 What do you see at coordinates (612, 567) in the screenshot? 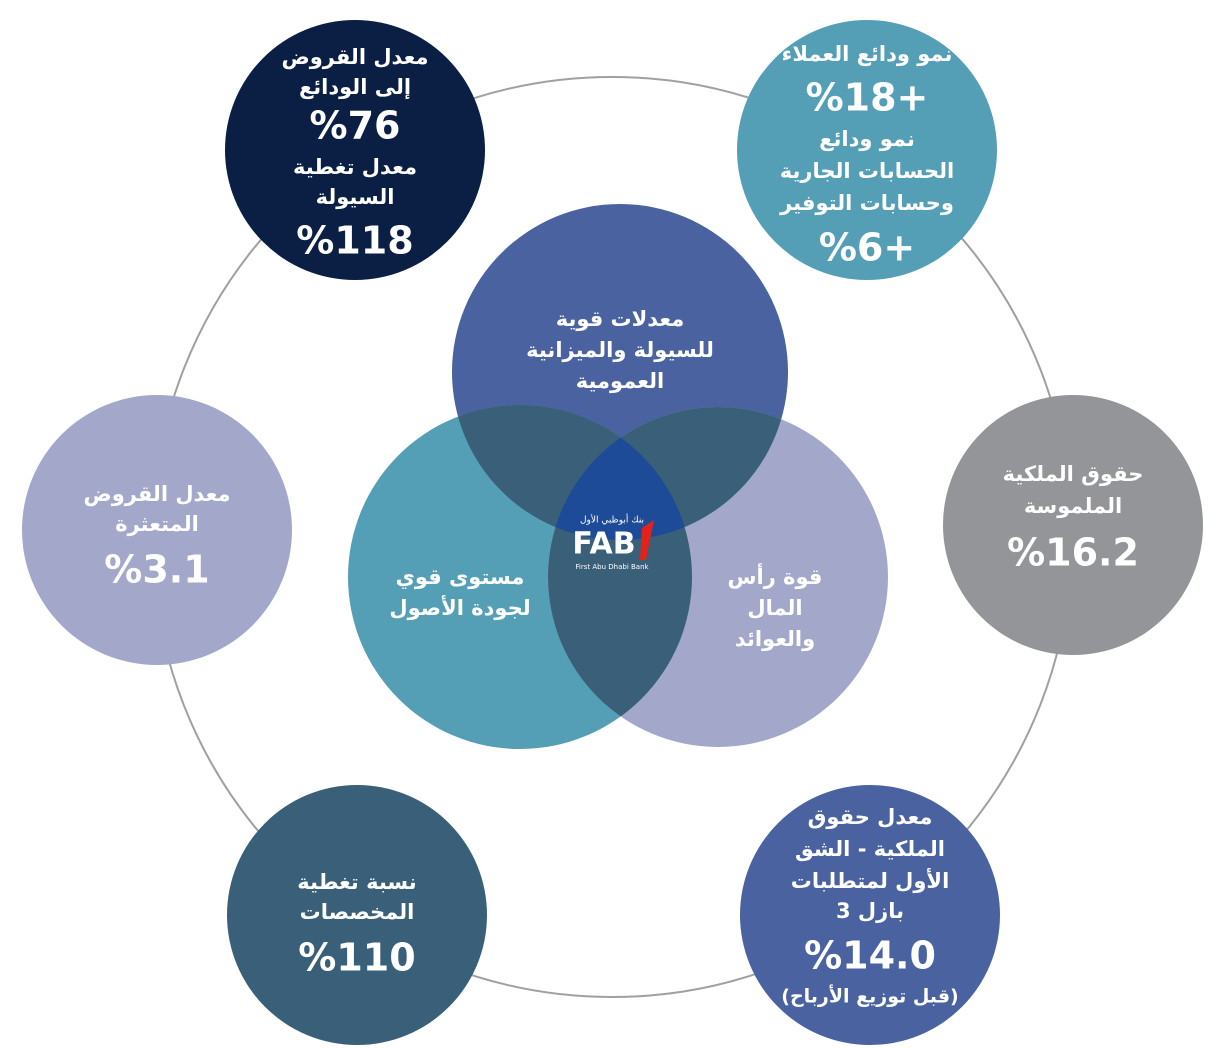
I see `logo-english: First Abu Dhabi Bank` at bounding box center [612, 567].